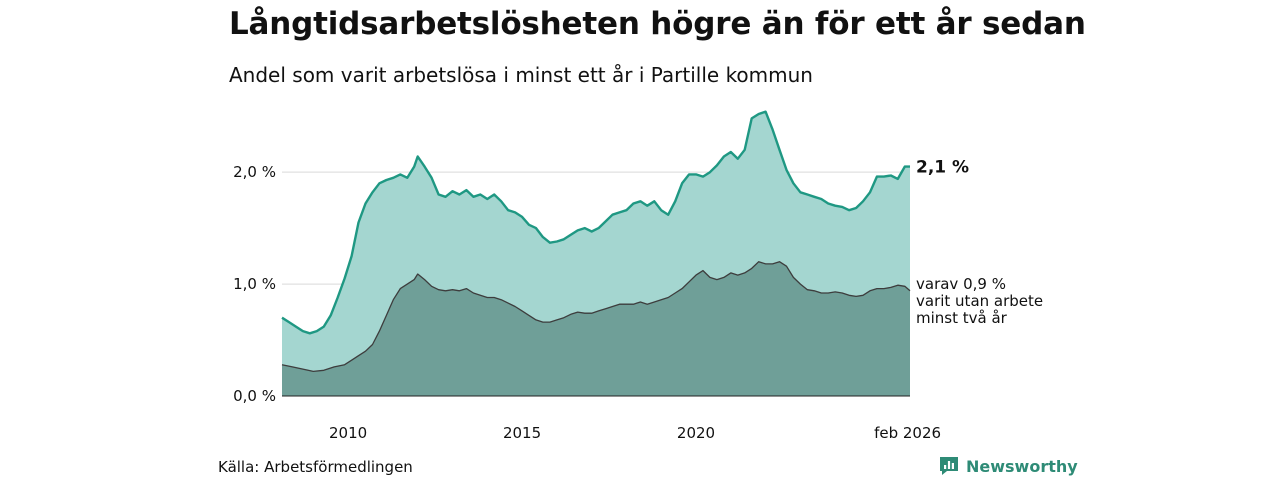  Describe the element at coordinates (979, 301) in the screenshot. I see `end-label-sub-line: varit utan arbete` at that location.